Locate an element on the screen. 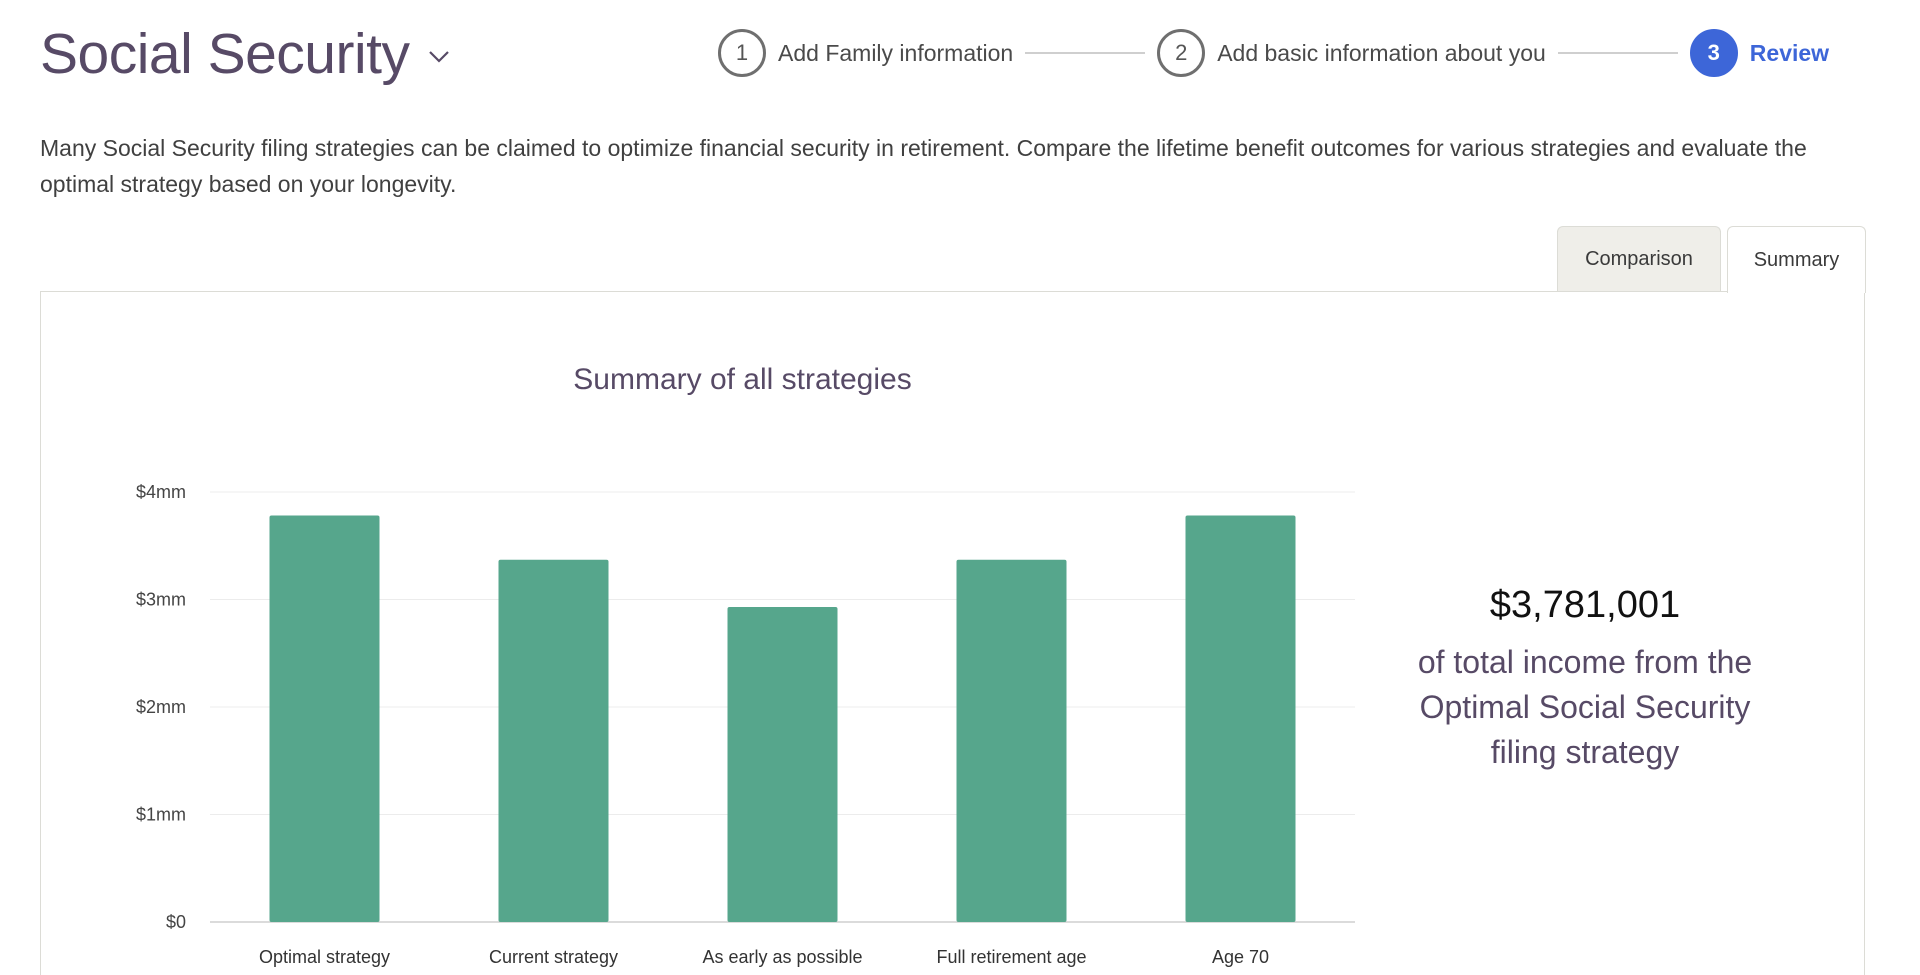 This screenshot has height=975, width=1920. step-number: 1 is located at coordinates (742, 53).